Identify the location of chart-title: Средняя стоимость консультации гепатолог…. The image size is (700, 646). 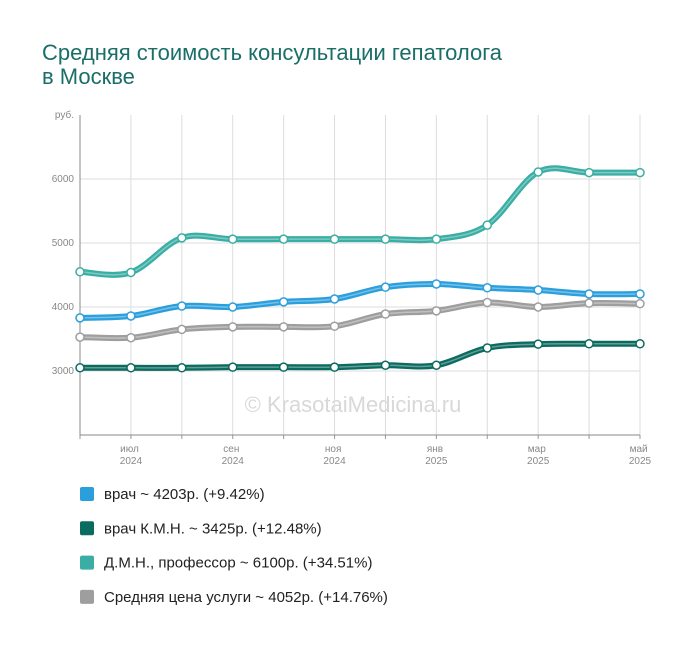
(275, 64).